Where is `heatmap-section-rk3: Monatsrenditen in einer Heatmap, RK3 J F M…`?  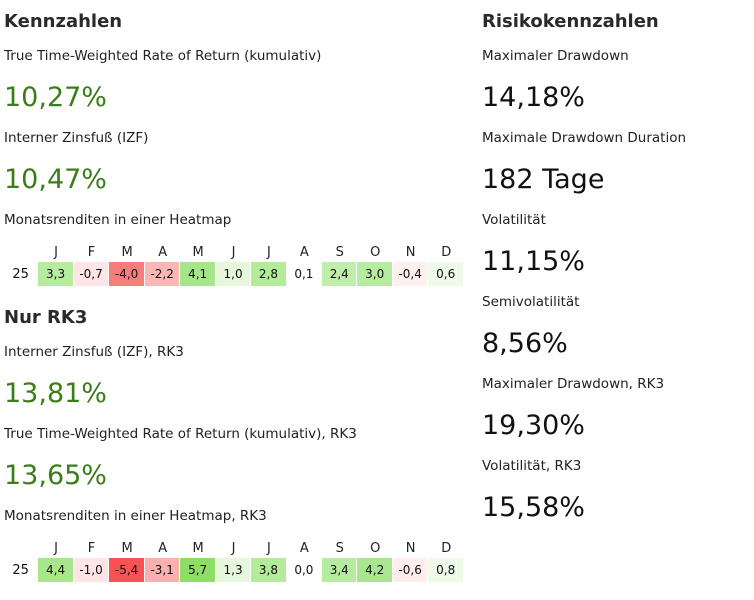
heatmap-section-rk3: Monatsrenditen in einer Heatmap, RK3 J F M… is located at coordinates (234, 544).